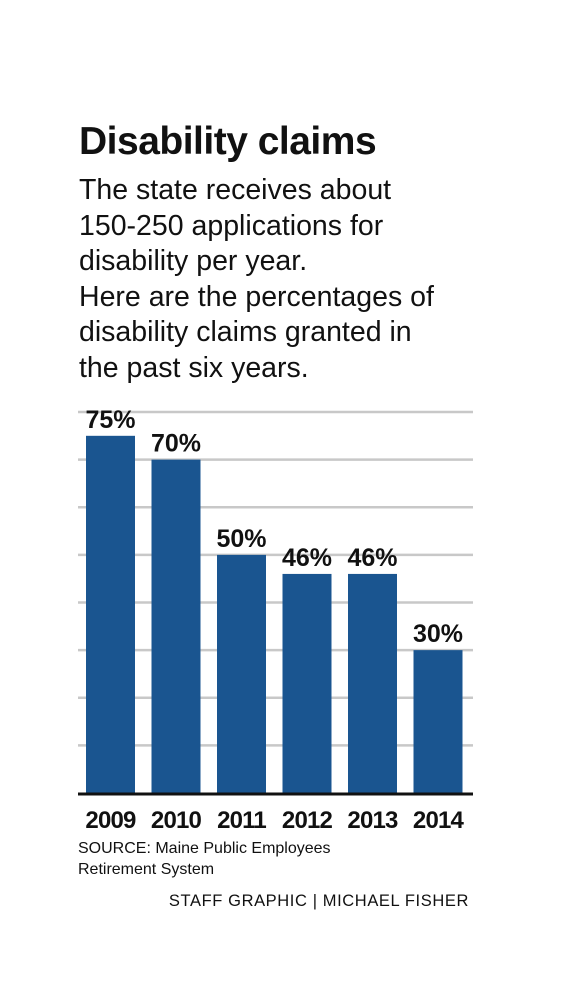 Image resolution: width=567 pixels, height=998 pixels. Describe the element at coordinates (231, 225) in the screenshot. I see `subtitle-line: 150-250 applications for` at that location.